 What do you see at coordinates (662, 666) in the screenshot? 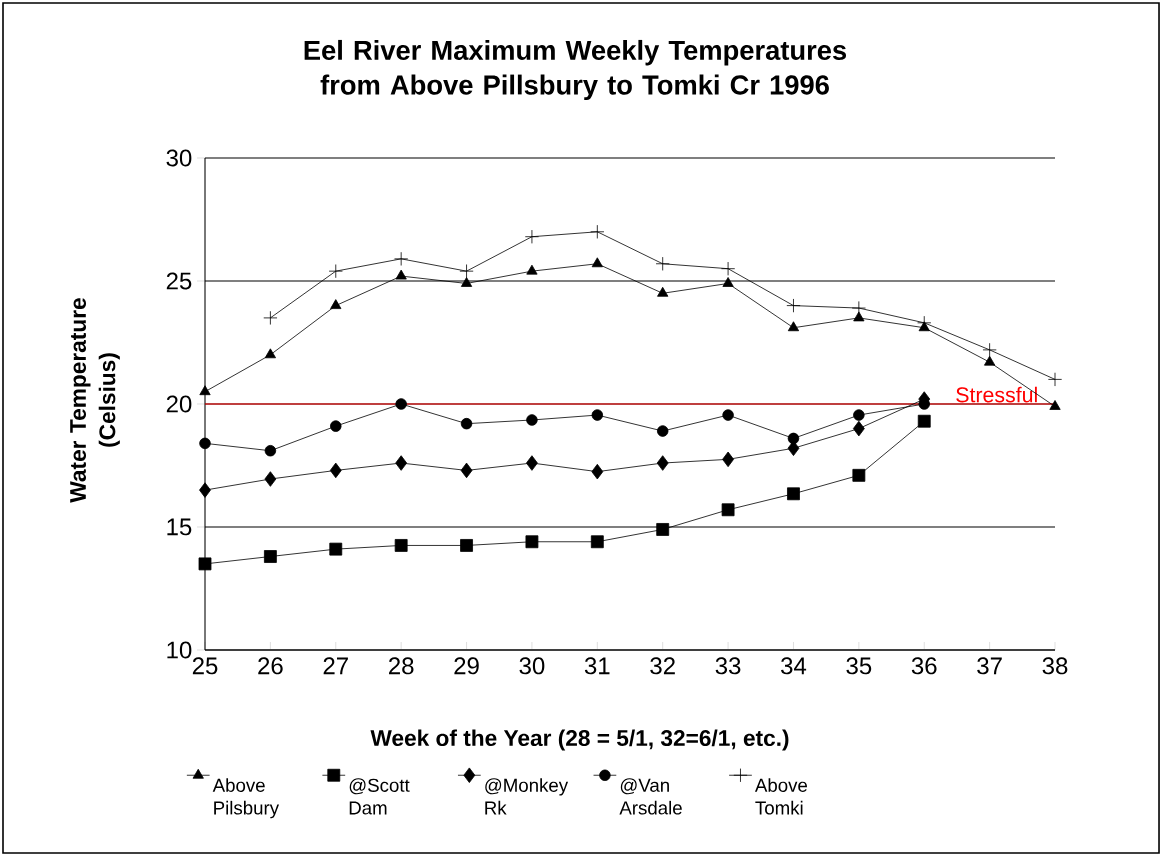
I see `x-tick-label: 32` at bounding box center [662, 666].